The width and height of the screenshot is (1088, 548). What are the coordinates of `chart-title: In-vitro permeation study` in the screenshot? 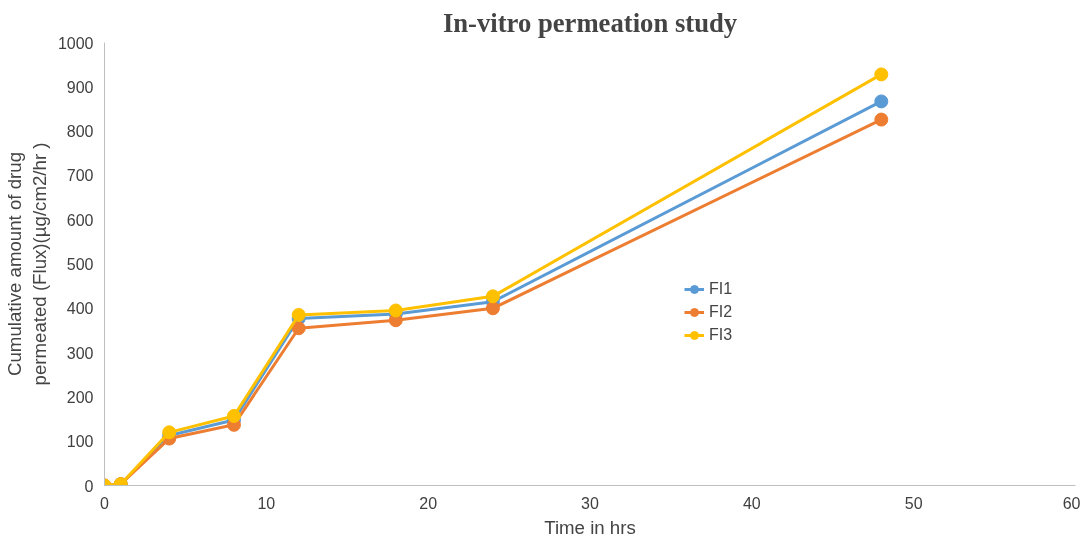 It's located at (590, 22).